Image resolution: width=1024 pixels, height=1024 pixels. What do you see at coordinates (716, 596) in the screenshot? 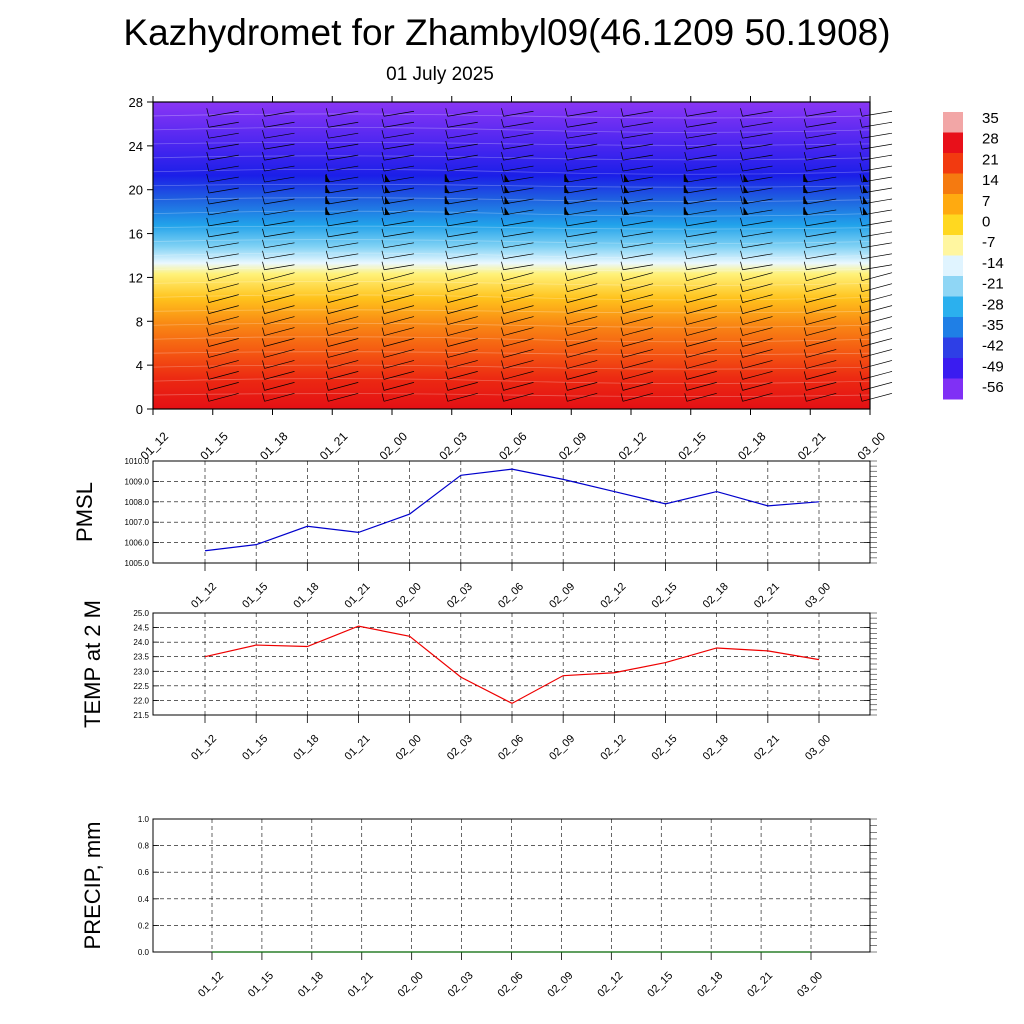
I see `x-tick-label: 02_18` at bounding box center [716, 596].